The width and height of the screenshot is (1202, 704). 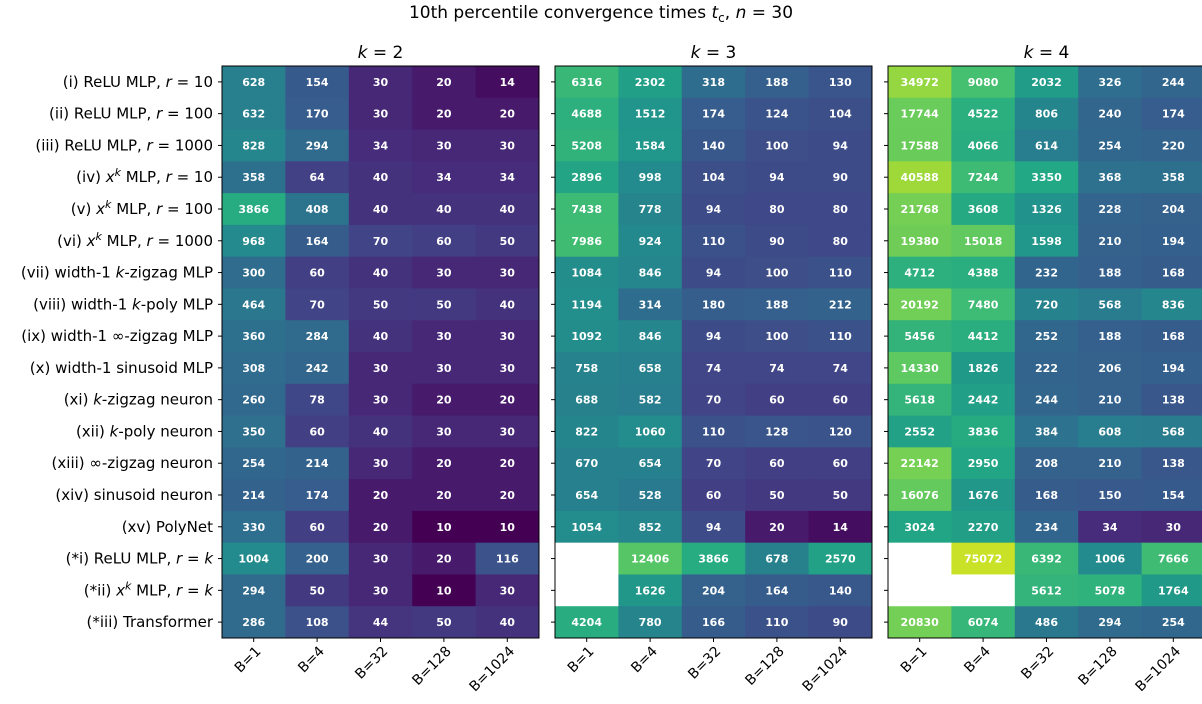 What do you see at coordinates (983, 177) in the screenshot?
I see `cell-value-label: 7244` at bounding box center [983, 177].